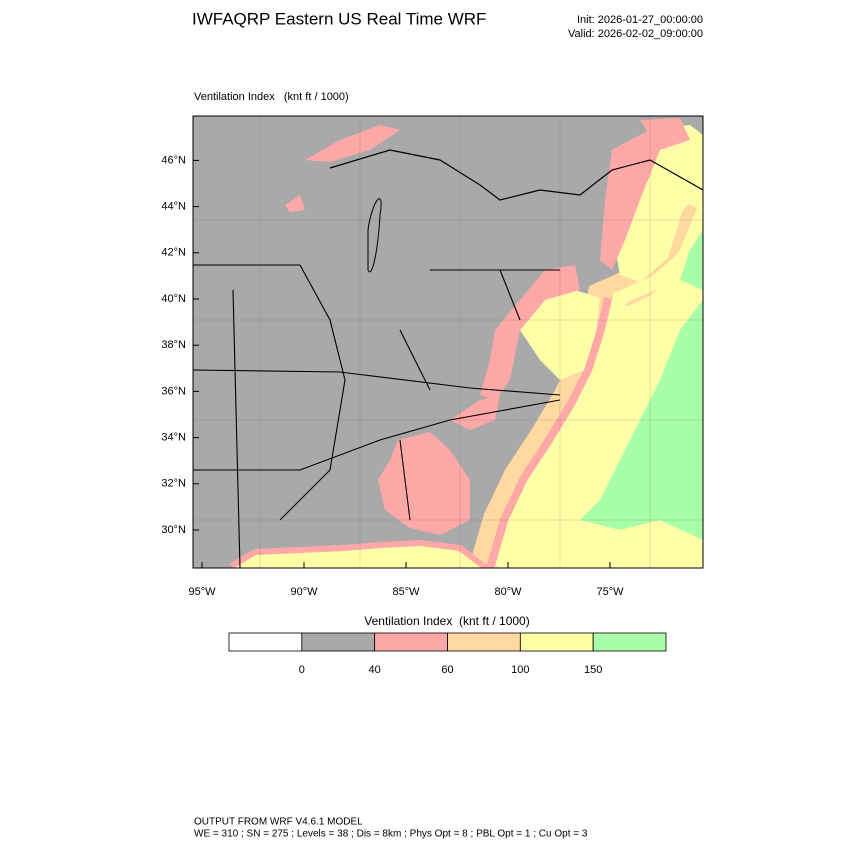 The width and height of the screenshot is (850, 850). What do you see at coordinates (691, 260) in the screenshot?
I see `green-area-north` at bounding box center [691, 260].